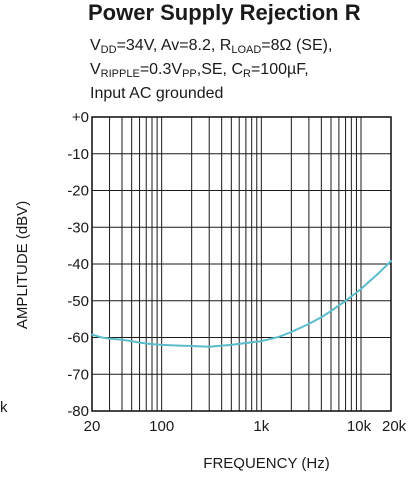  What do you see at coordinates (78, 374) in the screenshot?
I see `y-tick-label: -70` at bounding box center [78, 374].